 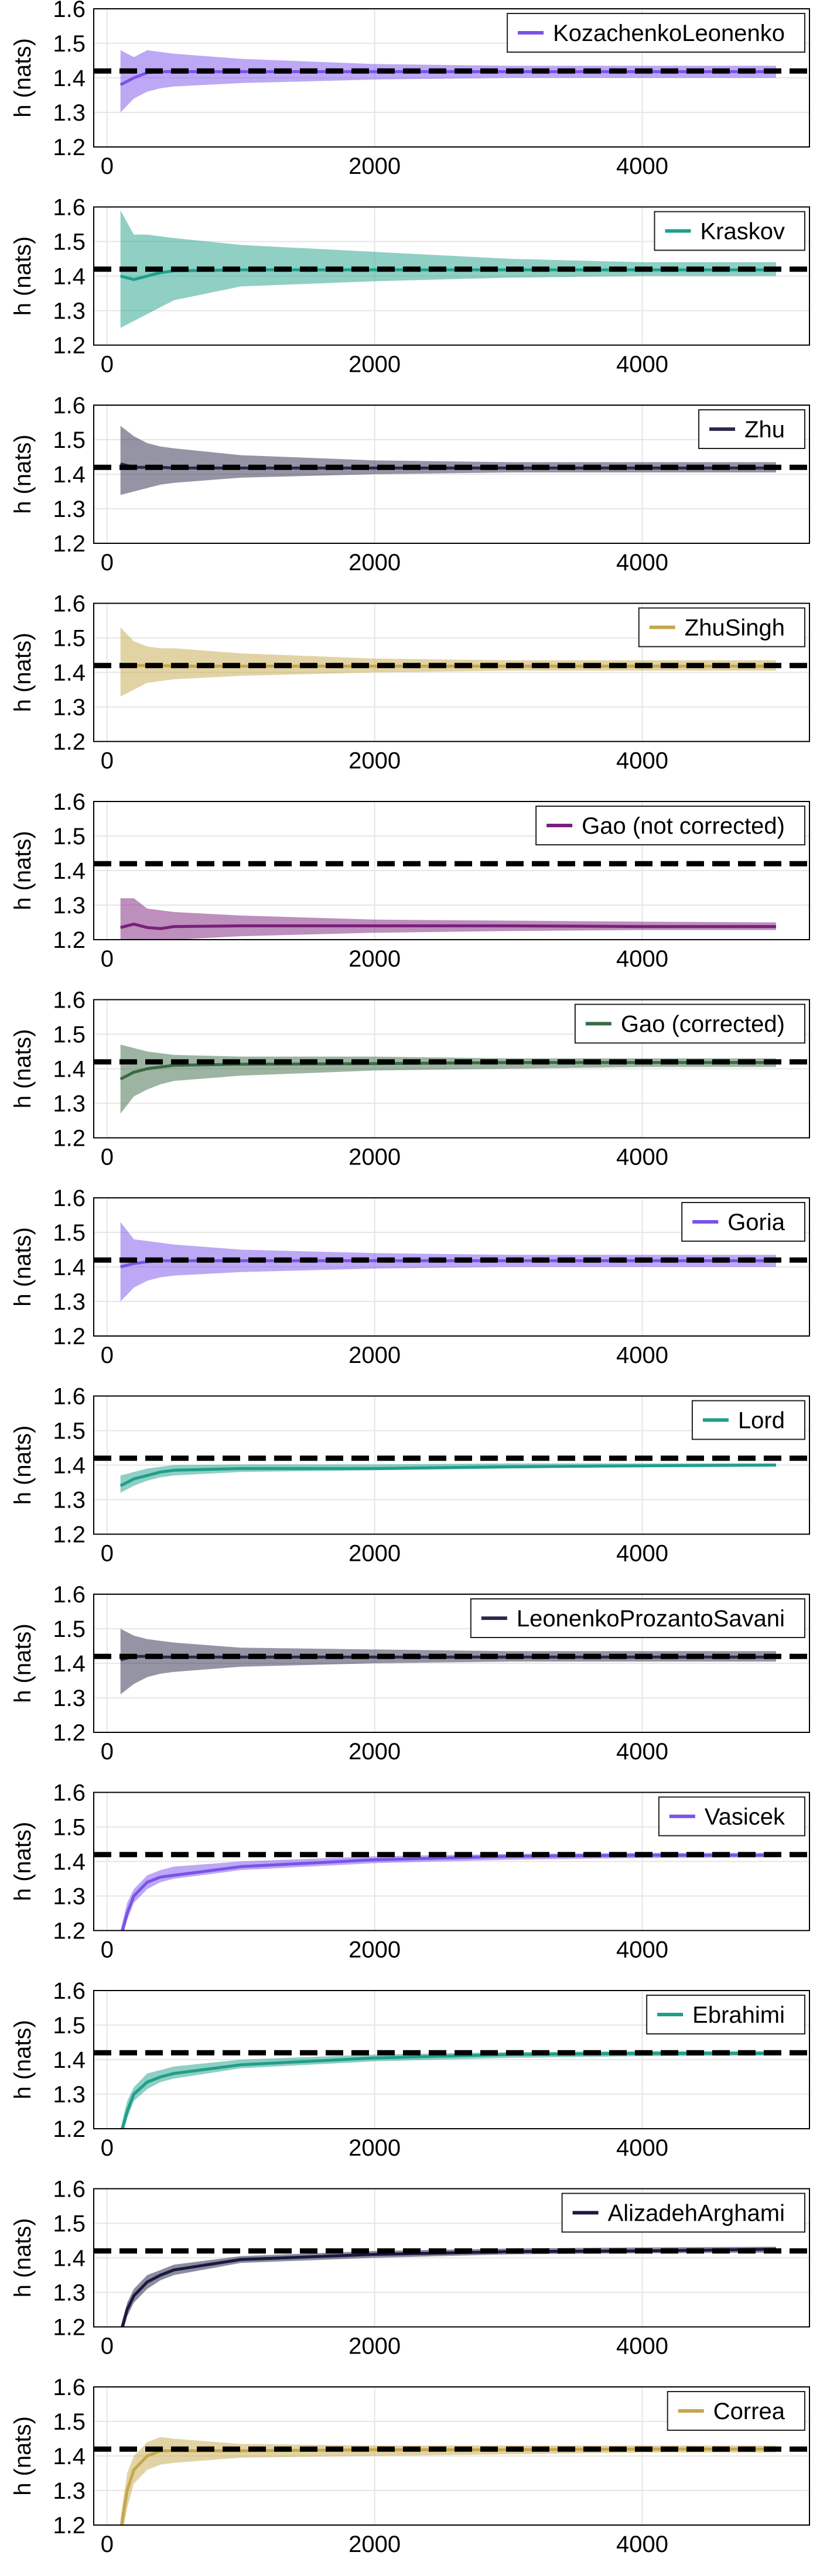 I want to click on estimator-panel: 1.2 1.3 1.4 1.5 1.6 0 2000 4000 h (nats) Goria, so click(x=410, y=1277).